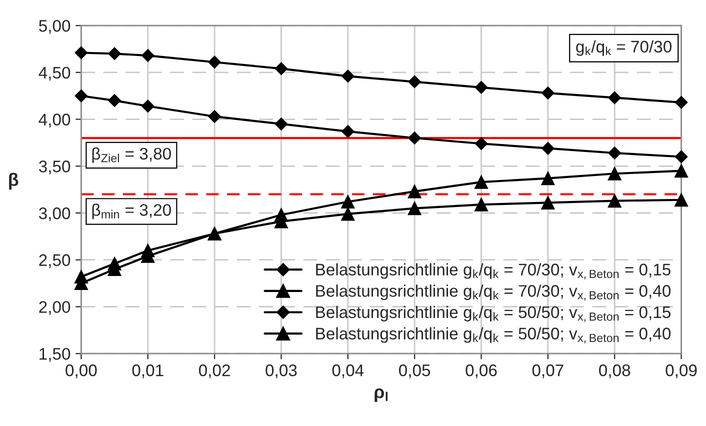 Image resolution: width=706 pixels, height=426 pixels. What do you see at coordinates (493, 335) in the screenshot?
I see `legend-label: Belastungsrichtlinie g$_{k}$/q$_{k}$ = 50/50; v$_{x,Beton}$ = 0,40` at bounding box center [493, 335].